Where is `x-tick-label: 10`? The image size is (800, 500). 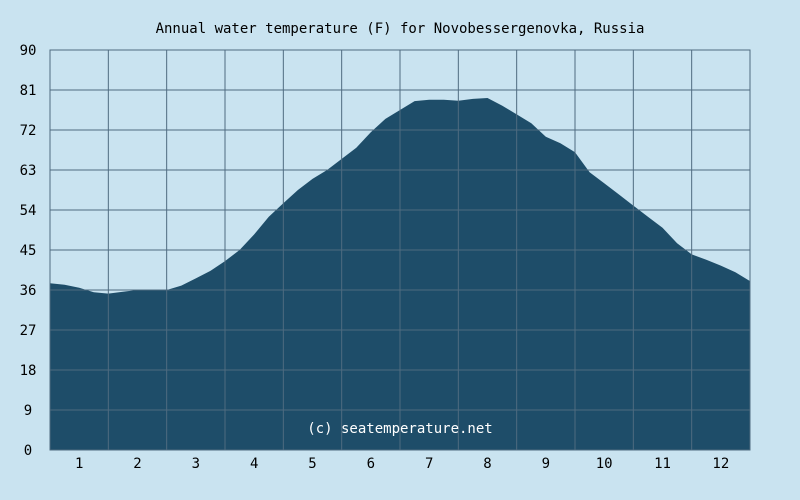
x-tick-label: 10 is located at coordinates (604, 464).